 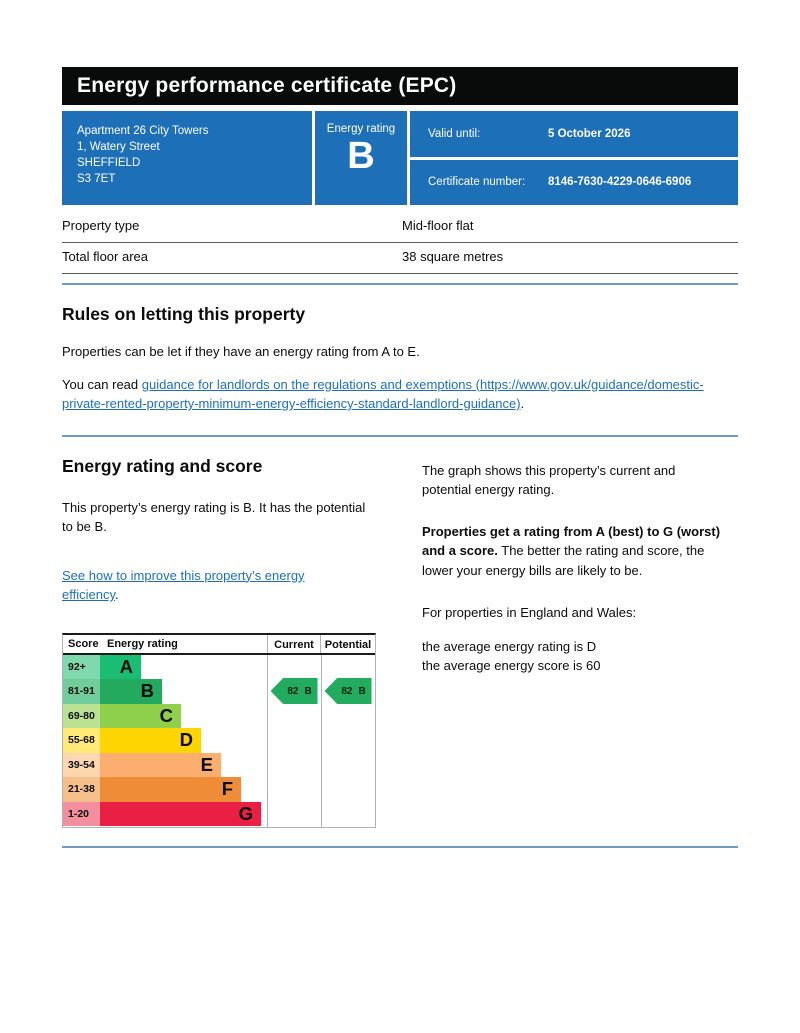 I want to click on chart-body: 92+ A 81-91 B 69-80 C 55-68, so click(x=219, y=740).